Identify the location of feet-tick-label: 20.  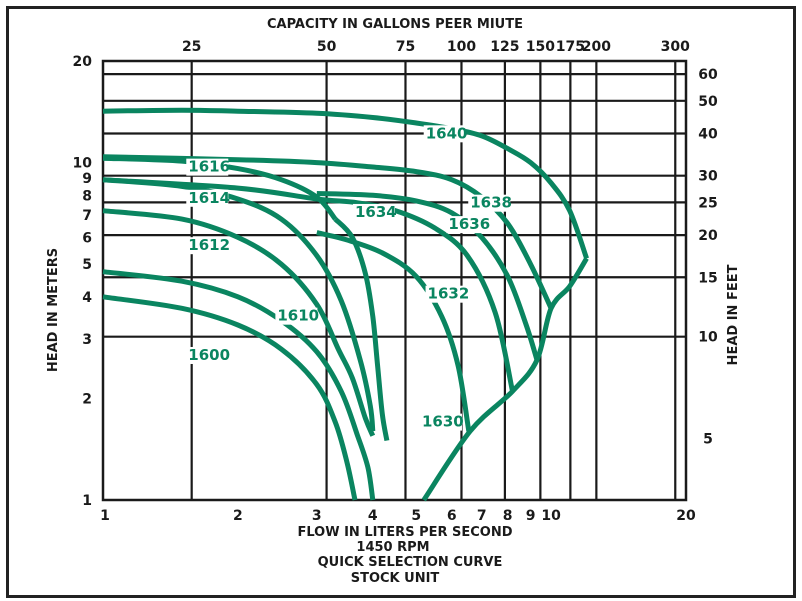
(708, 236).